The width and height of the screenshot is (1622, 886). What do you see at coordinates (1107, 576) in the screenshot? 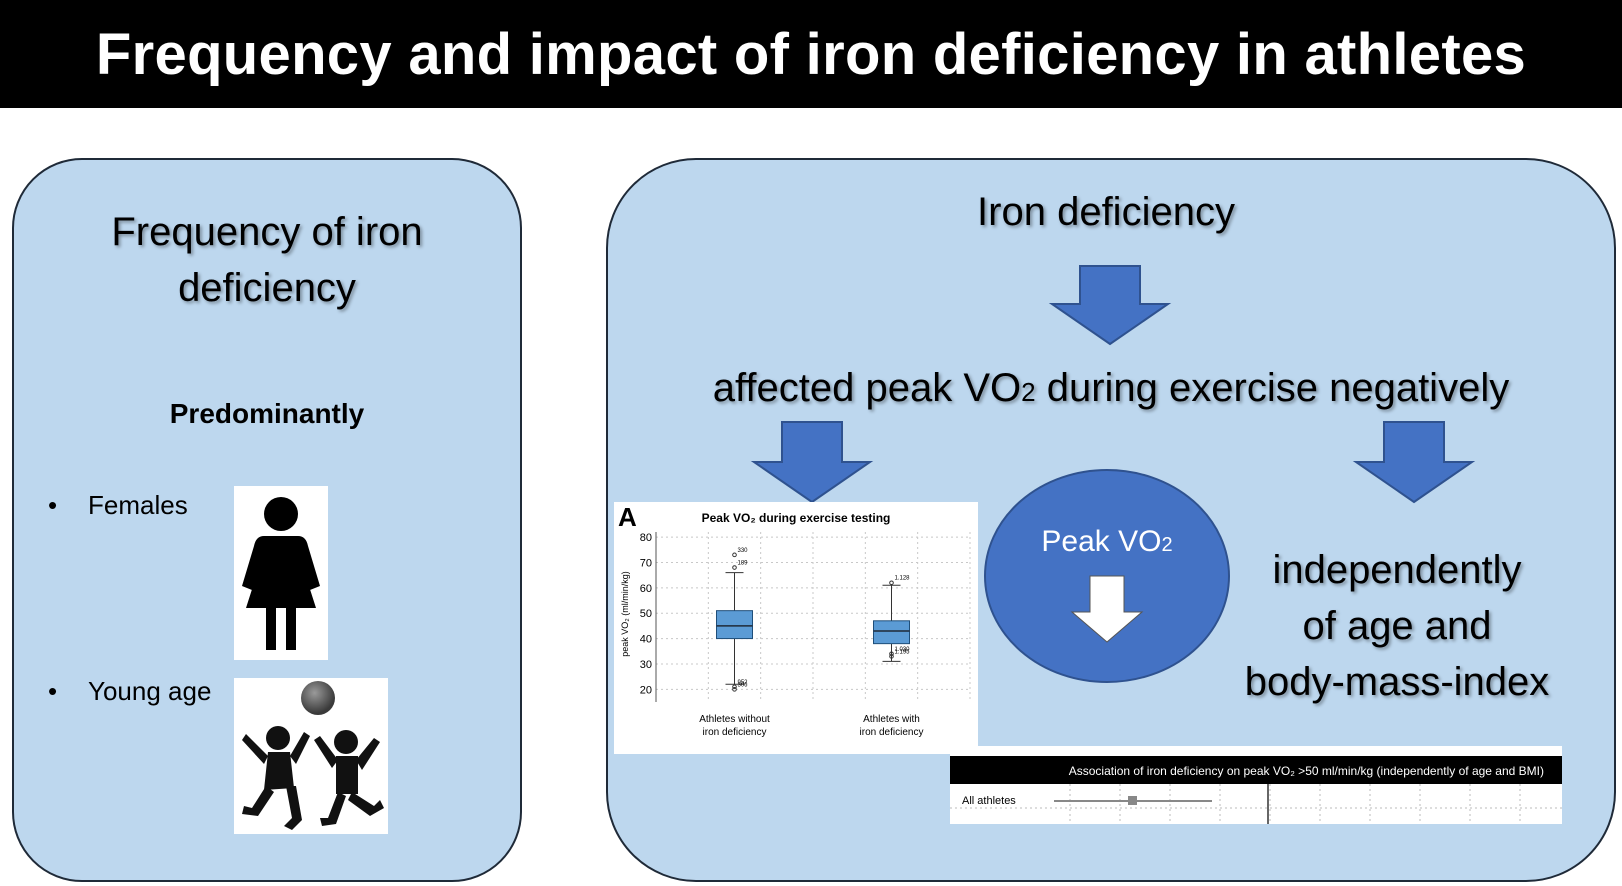
I see `peak-vo2-circle` at bounding box center [1107, 576].